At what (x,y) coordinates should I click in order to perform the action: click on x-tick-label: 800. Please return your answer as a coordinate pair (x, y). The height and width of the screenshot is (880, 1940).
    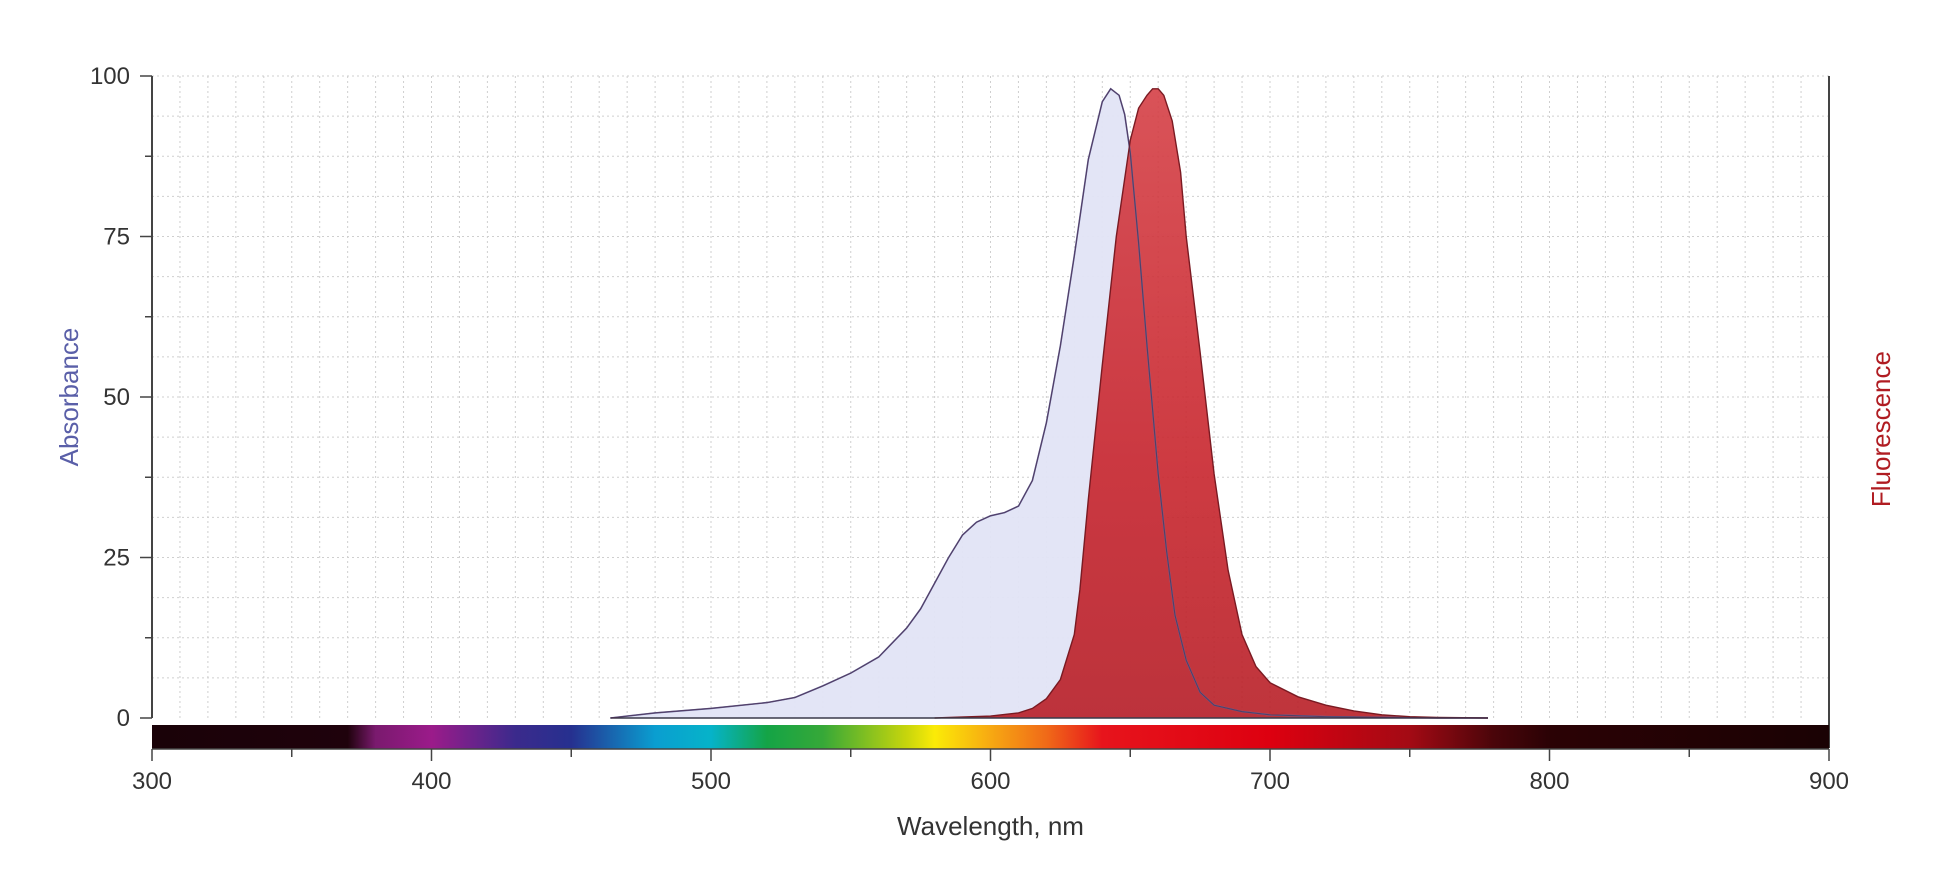
    Looking at the image, I should click on (1549, 781).